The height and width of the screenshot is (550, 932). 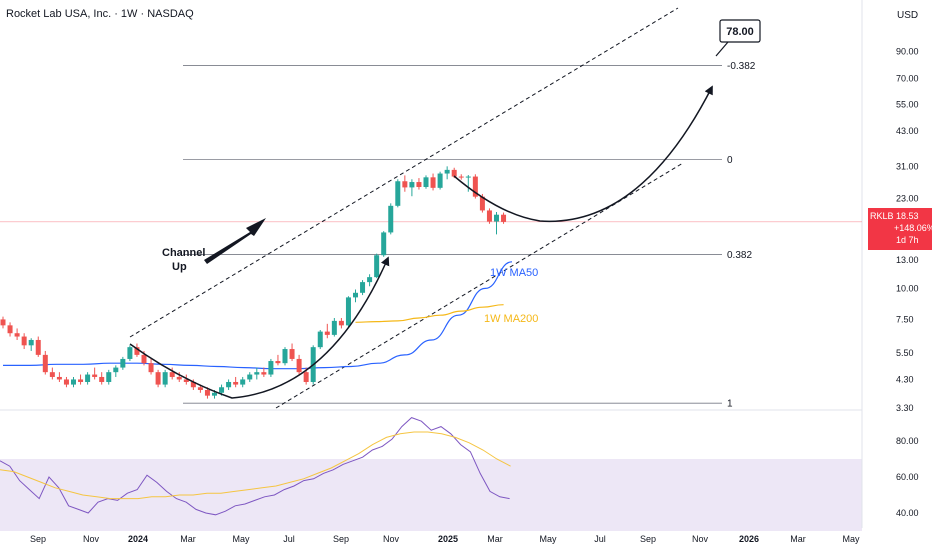 I want to click on rsi-tick-0: 80.00, so click(x=907, y=441).